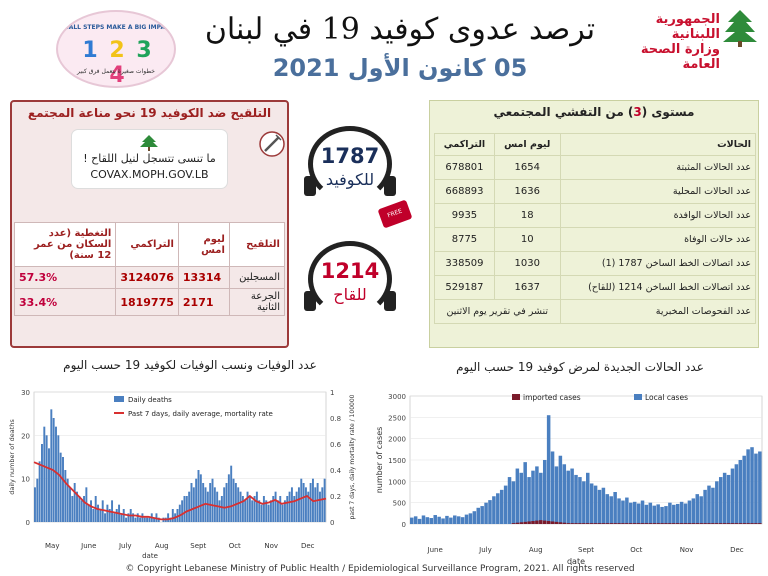 Image resolution: width=768 pixels, height=576 pixels. Describe the element at coordinates (516, 397) in the screenshot. I see `legend-swatch-imported` at that location.